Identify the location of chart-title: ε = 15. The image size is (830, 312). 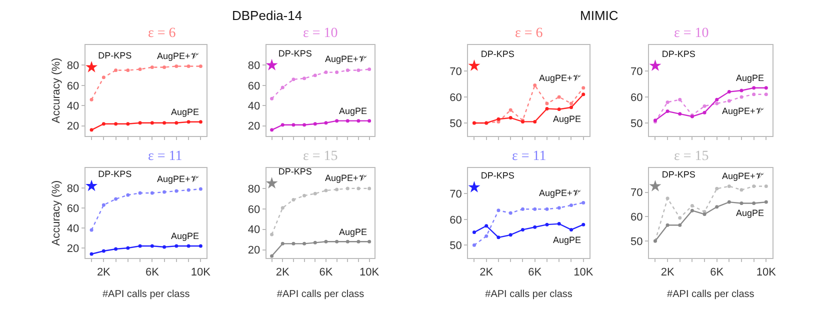
(320, 156).